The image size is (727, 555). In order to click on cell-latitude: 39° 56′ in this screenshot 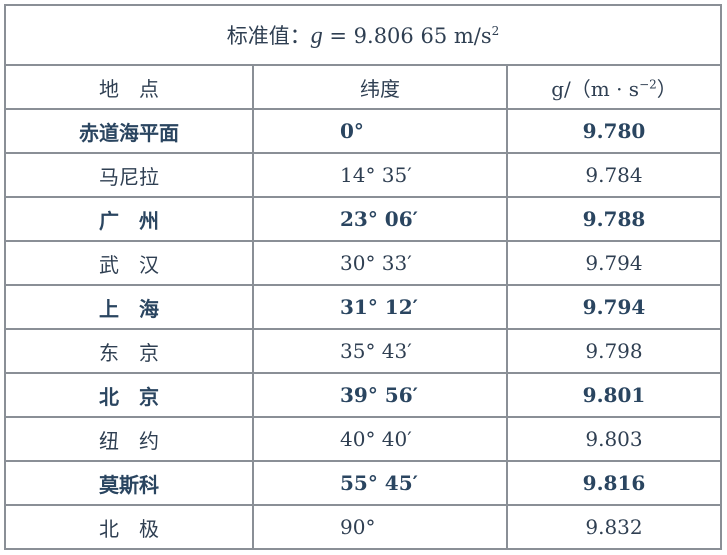, I will do `click(380, 395)`.